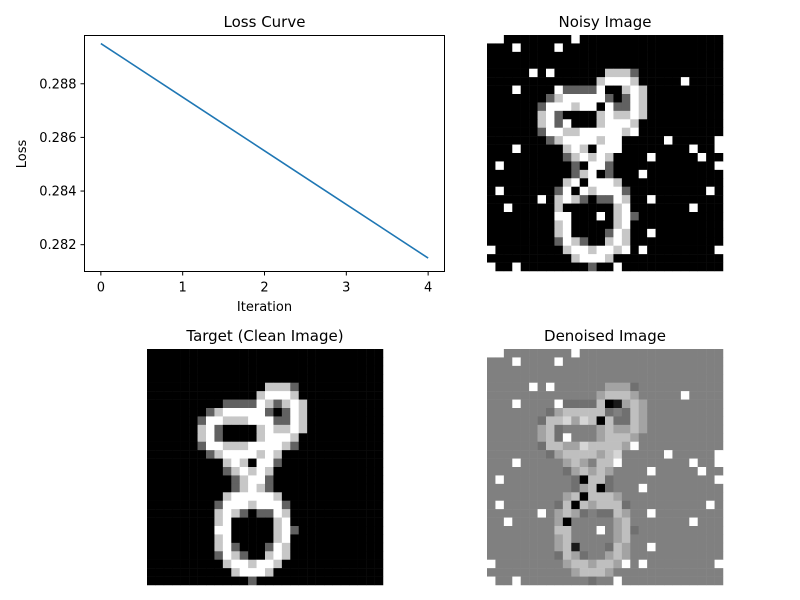 The height and width of the screenshot is (600, 800). Describe the element at coordinates (605, 456) in the screenshot. I see `denoised-image-subplot: Denoised Image` at that location.